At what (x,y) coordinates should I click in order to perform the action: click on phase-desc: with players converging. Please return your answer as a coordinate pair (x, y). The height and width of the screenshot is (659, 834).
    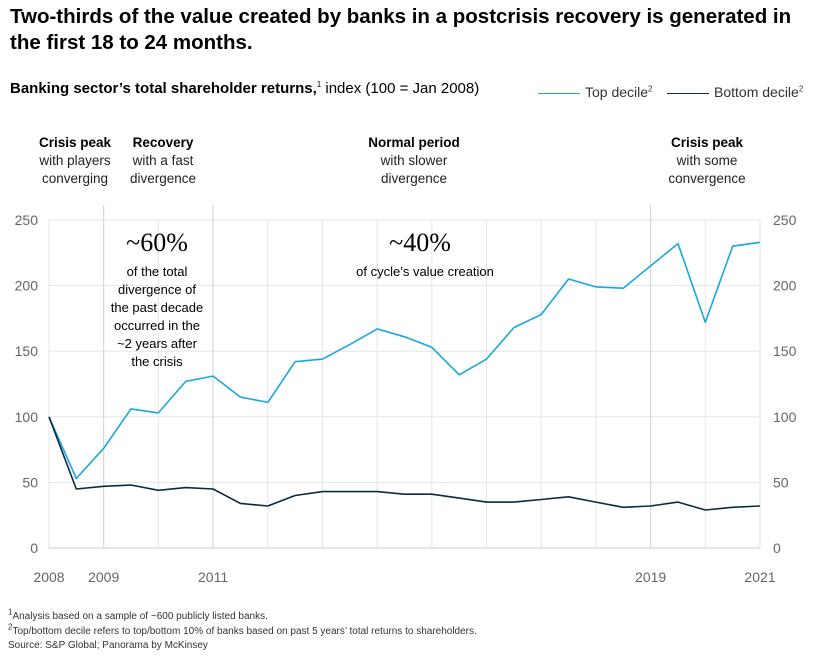
    Looking at the image, I should click on (75, 169).